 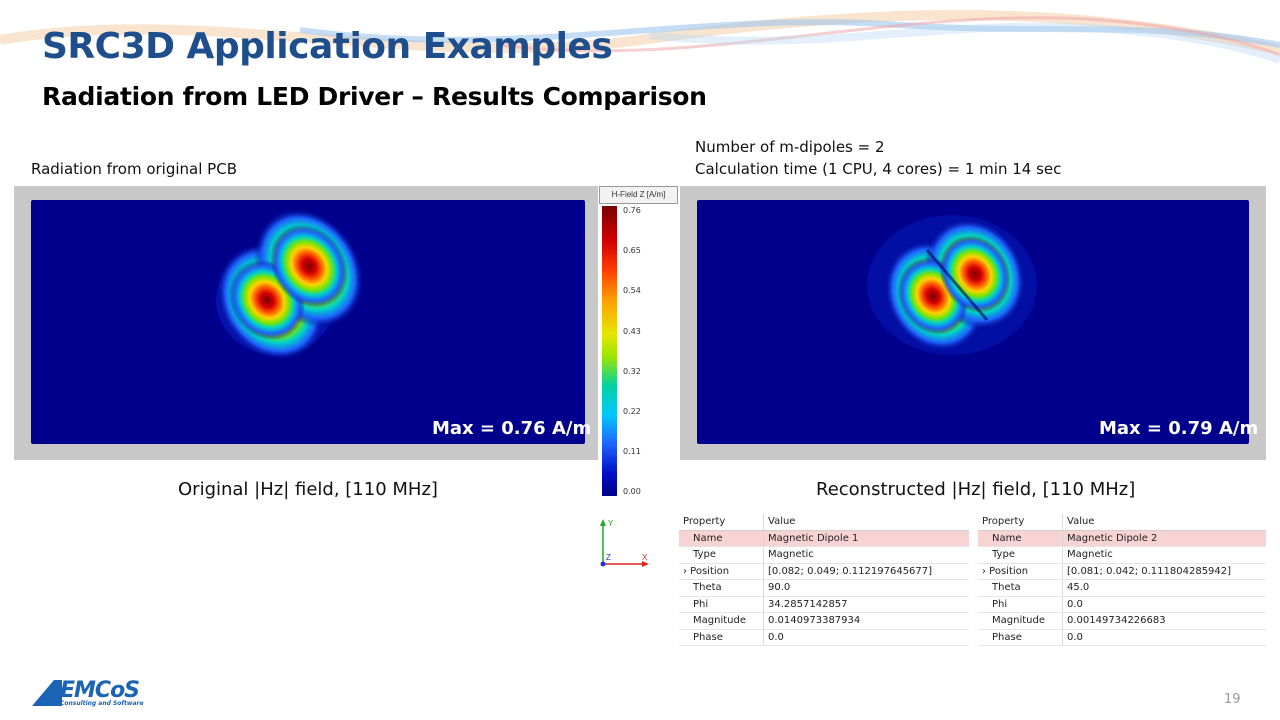 I want to click on colorbar-tick-label: 0.11, so click(x=632, y=452).